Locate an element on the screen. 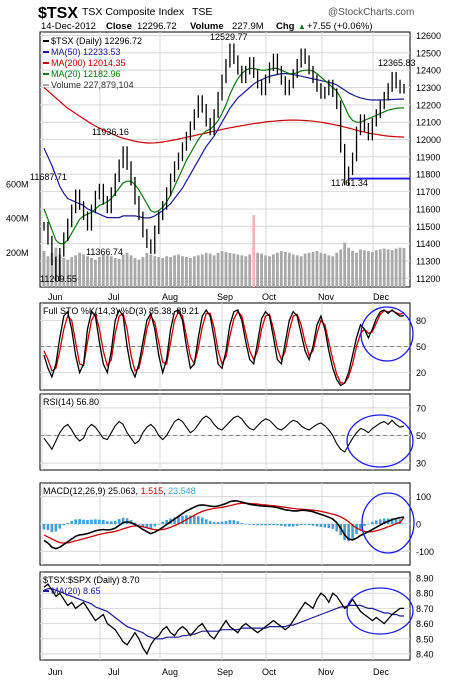  legend-entry: MA(50) 12233.53 is located at coordinates (86, 52).